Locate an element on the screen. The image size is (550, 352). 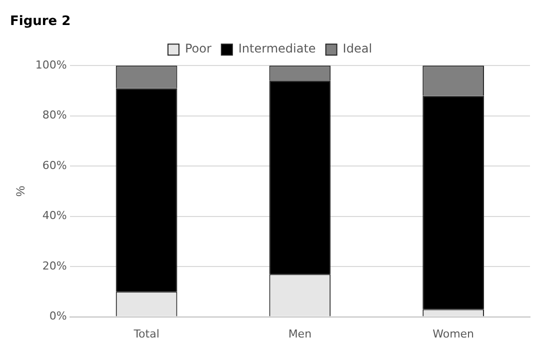
legend-label: Intermediate is located at coordinates (277, 49).